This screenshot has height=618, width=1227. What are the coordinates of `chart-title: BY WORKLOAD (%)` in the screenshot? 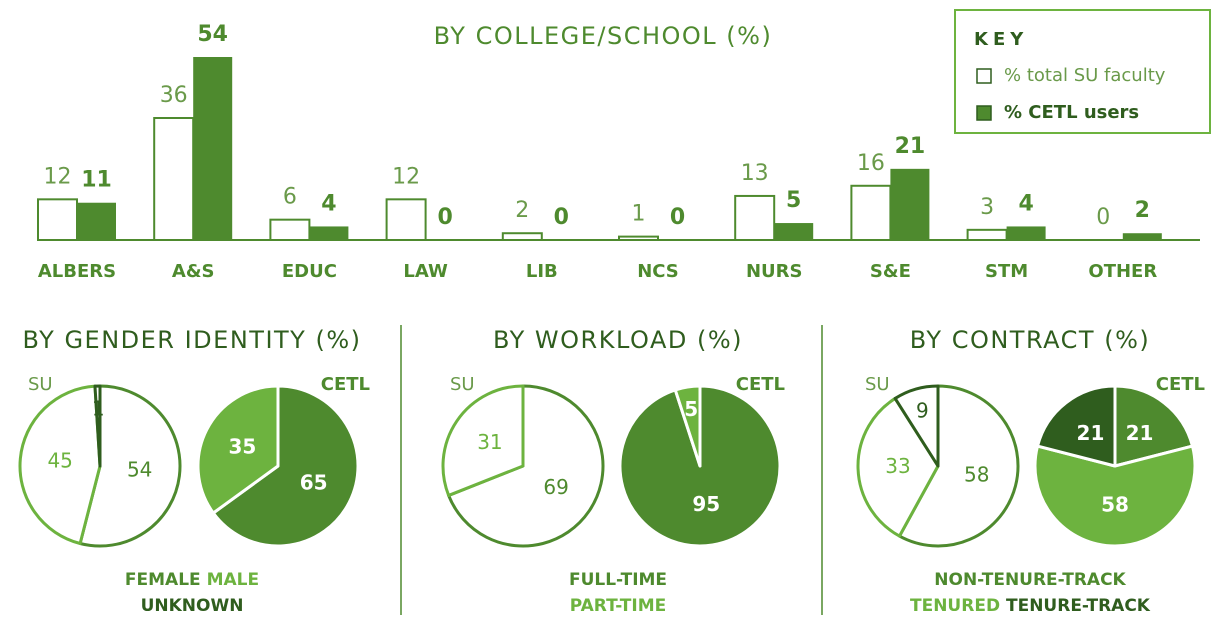 It's located at (618, 340).